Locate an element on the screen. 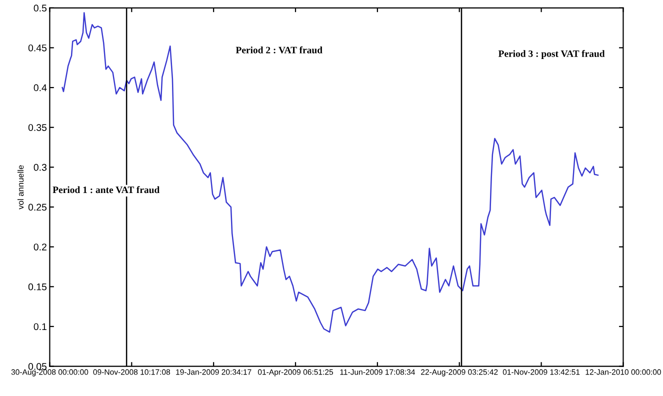 The height and width of the screenshot is (396, 663). annotation: Period 2 : VAT fraud is located at coordinates (279, 50).